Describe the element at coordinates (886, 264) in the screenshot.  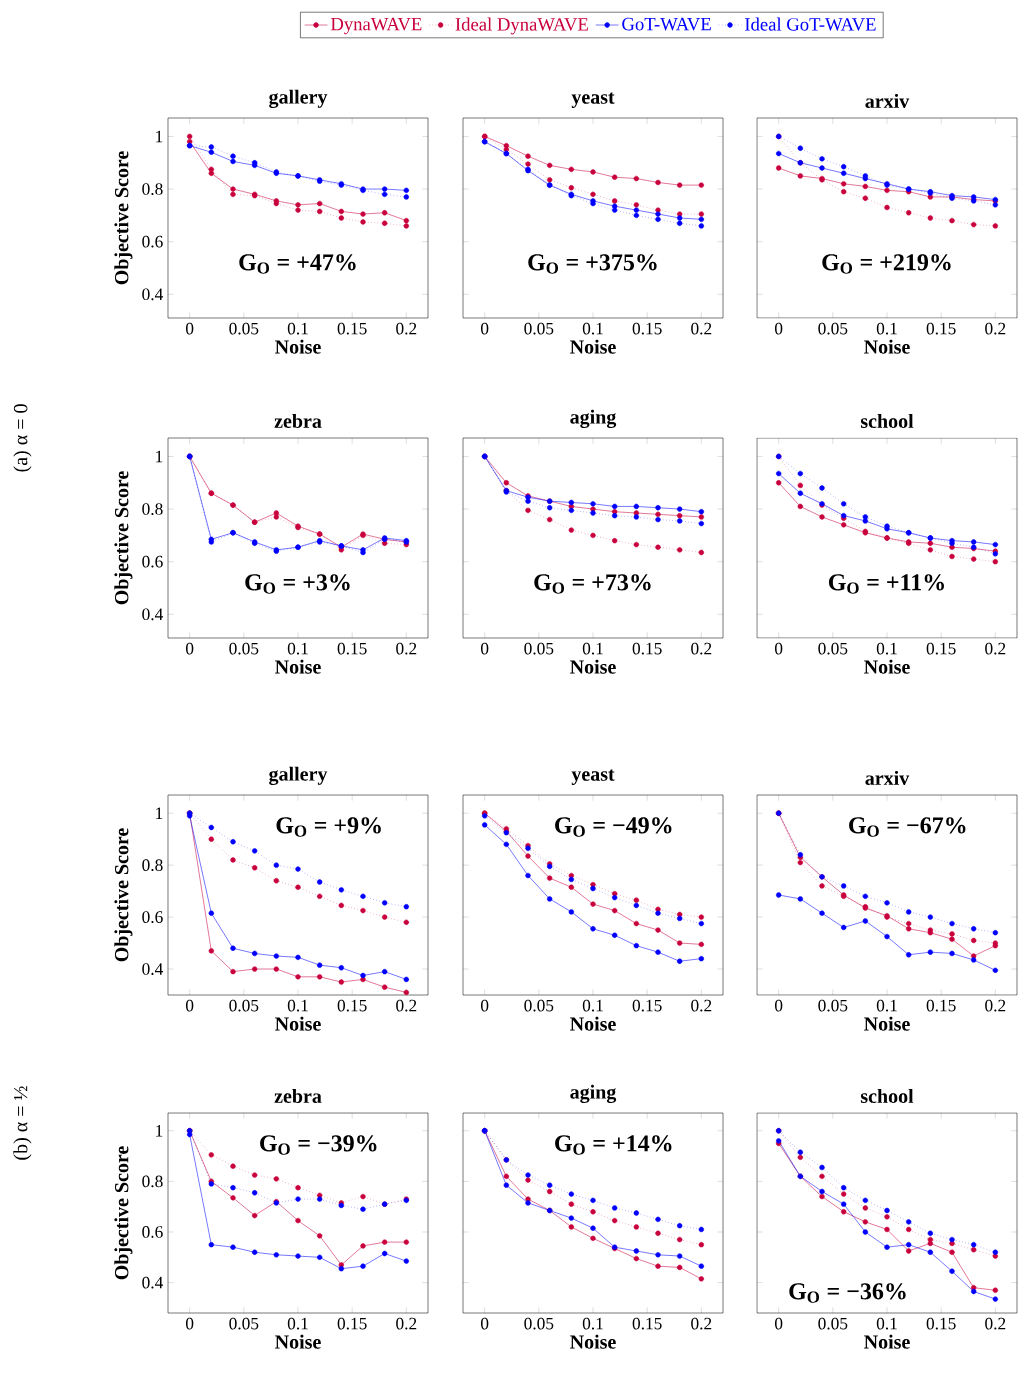
I see `annotation: G$_{O}$ = +219%` at that location.